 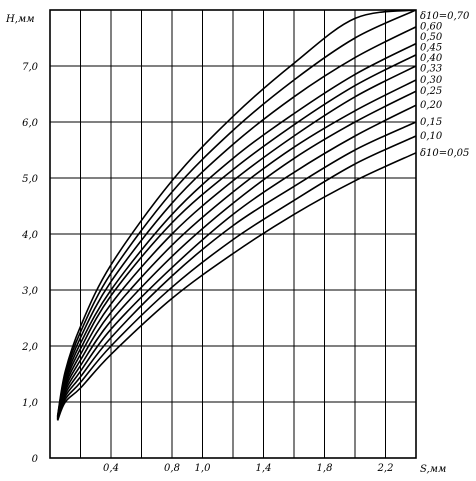 I want to click on series-label: 0,25, so click(x=431, y=91).